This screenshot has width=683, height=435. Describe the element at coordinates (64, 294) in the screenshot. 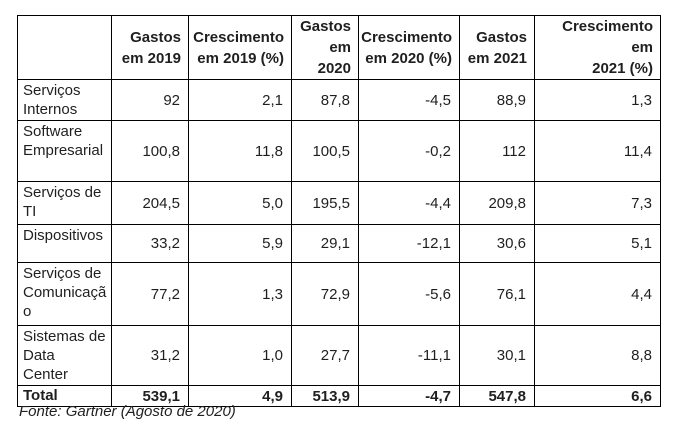

I see `row-label: Serviços de Comunicaçã o` at that location.